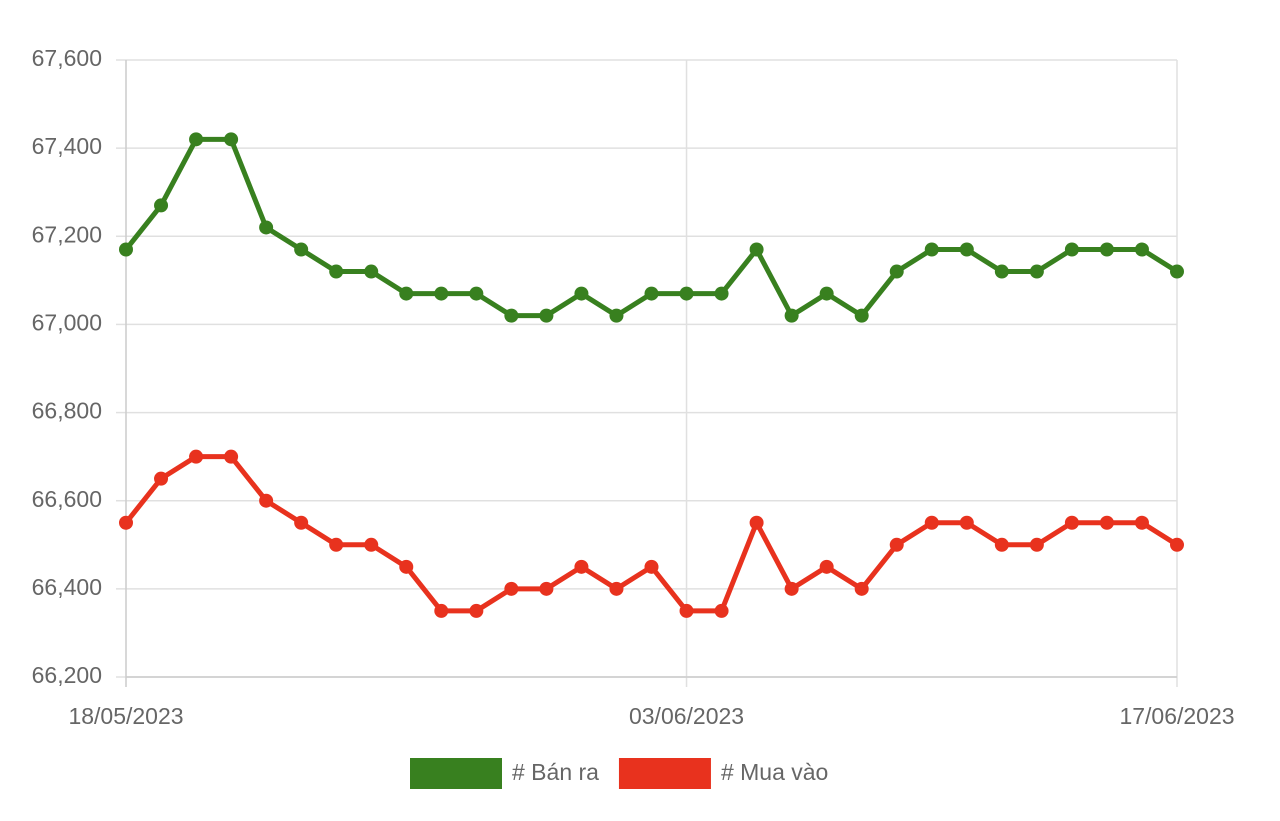  Describe the element at coordinates (555, 772) in the screenshot. I see `legend-label: # Bán ra` at that location.